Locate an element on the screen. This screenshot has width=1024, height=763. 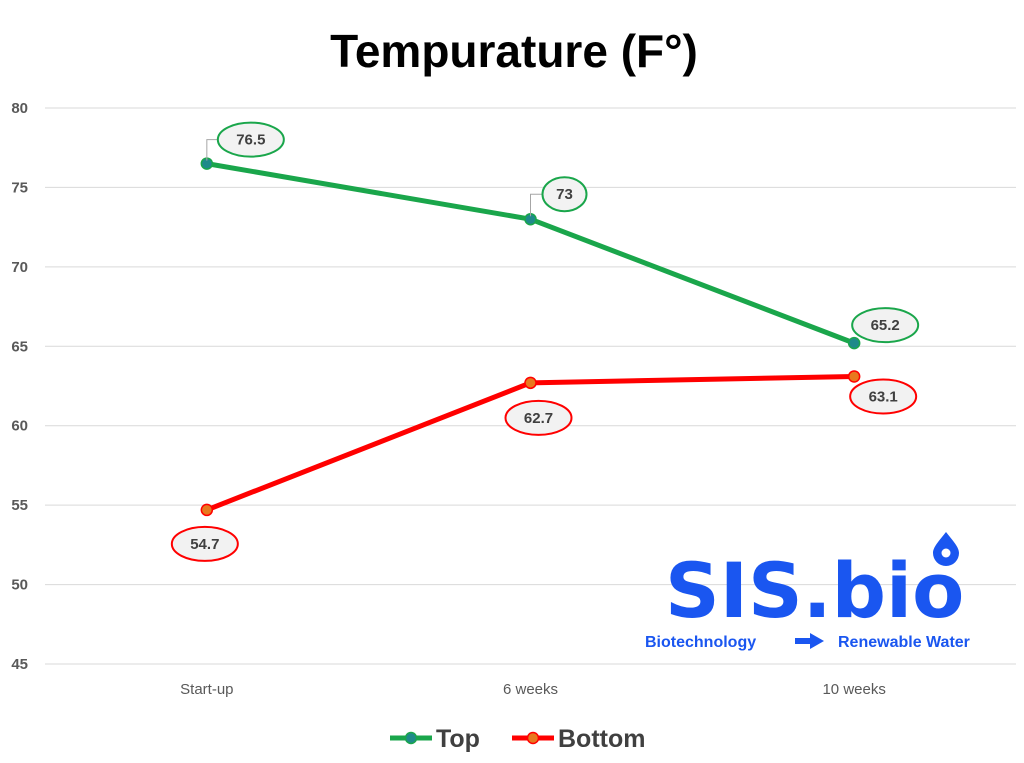
y-tick-label: 50 is located at coordinates (19, 585).